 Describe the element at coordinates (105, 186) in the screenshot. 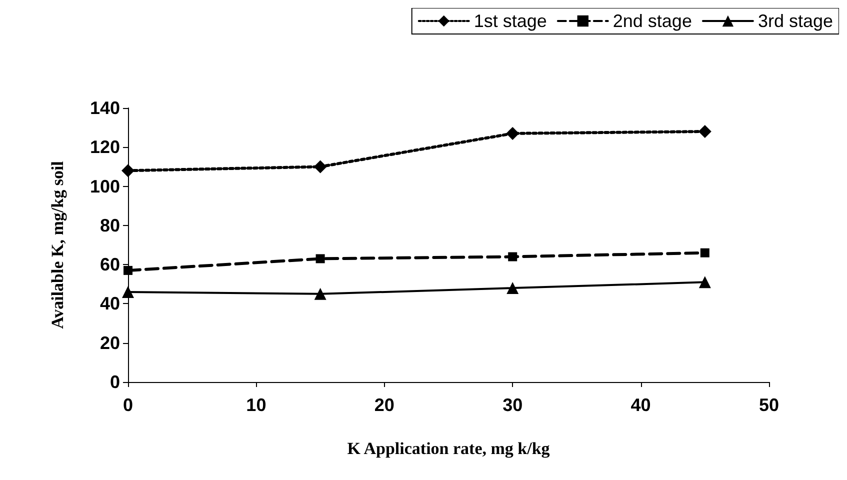

I see `y-tick-label: 100` at that location.